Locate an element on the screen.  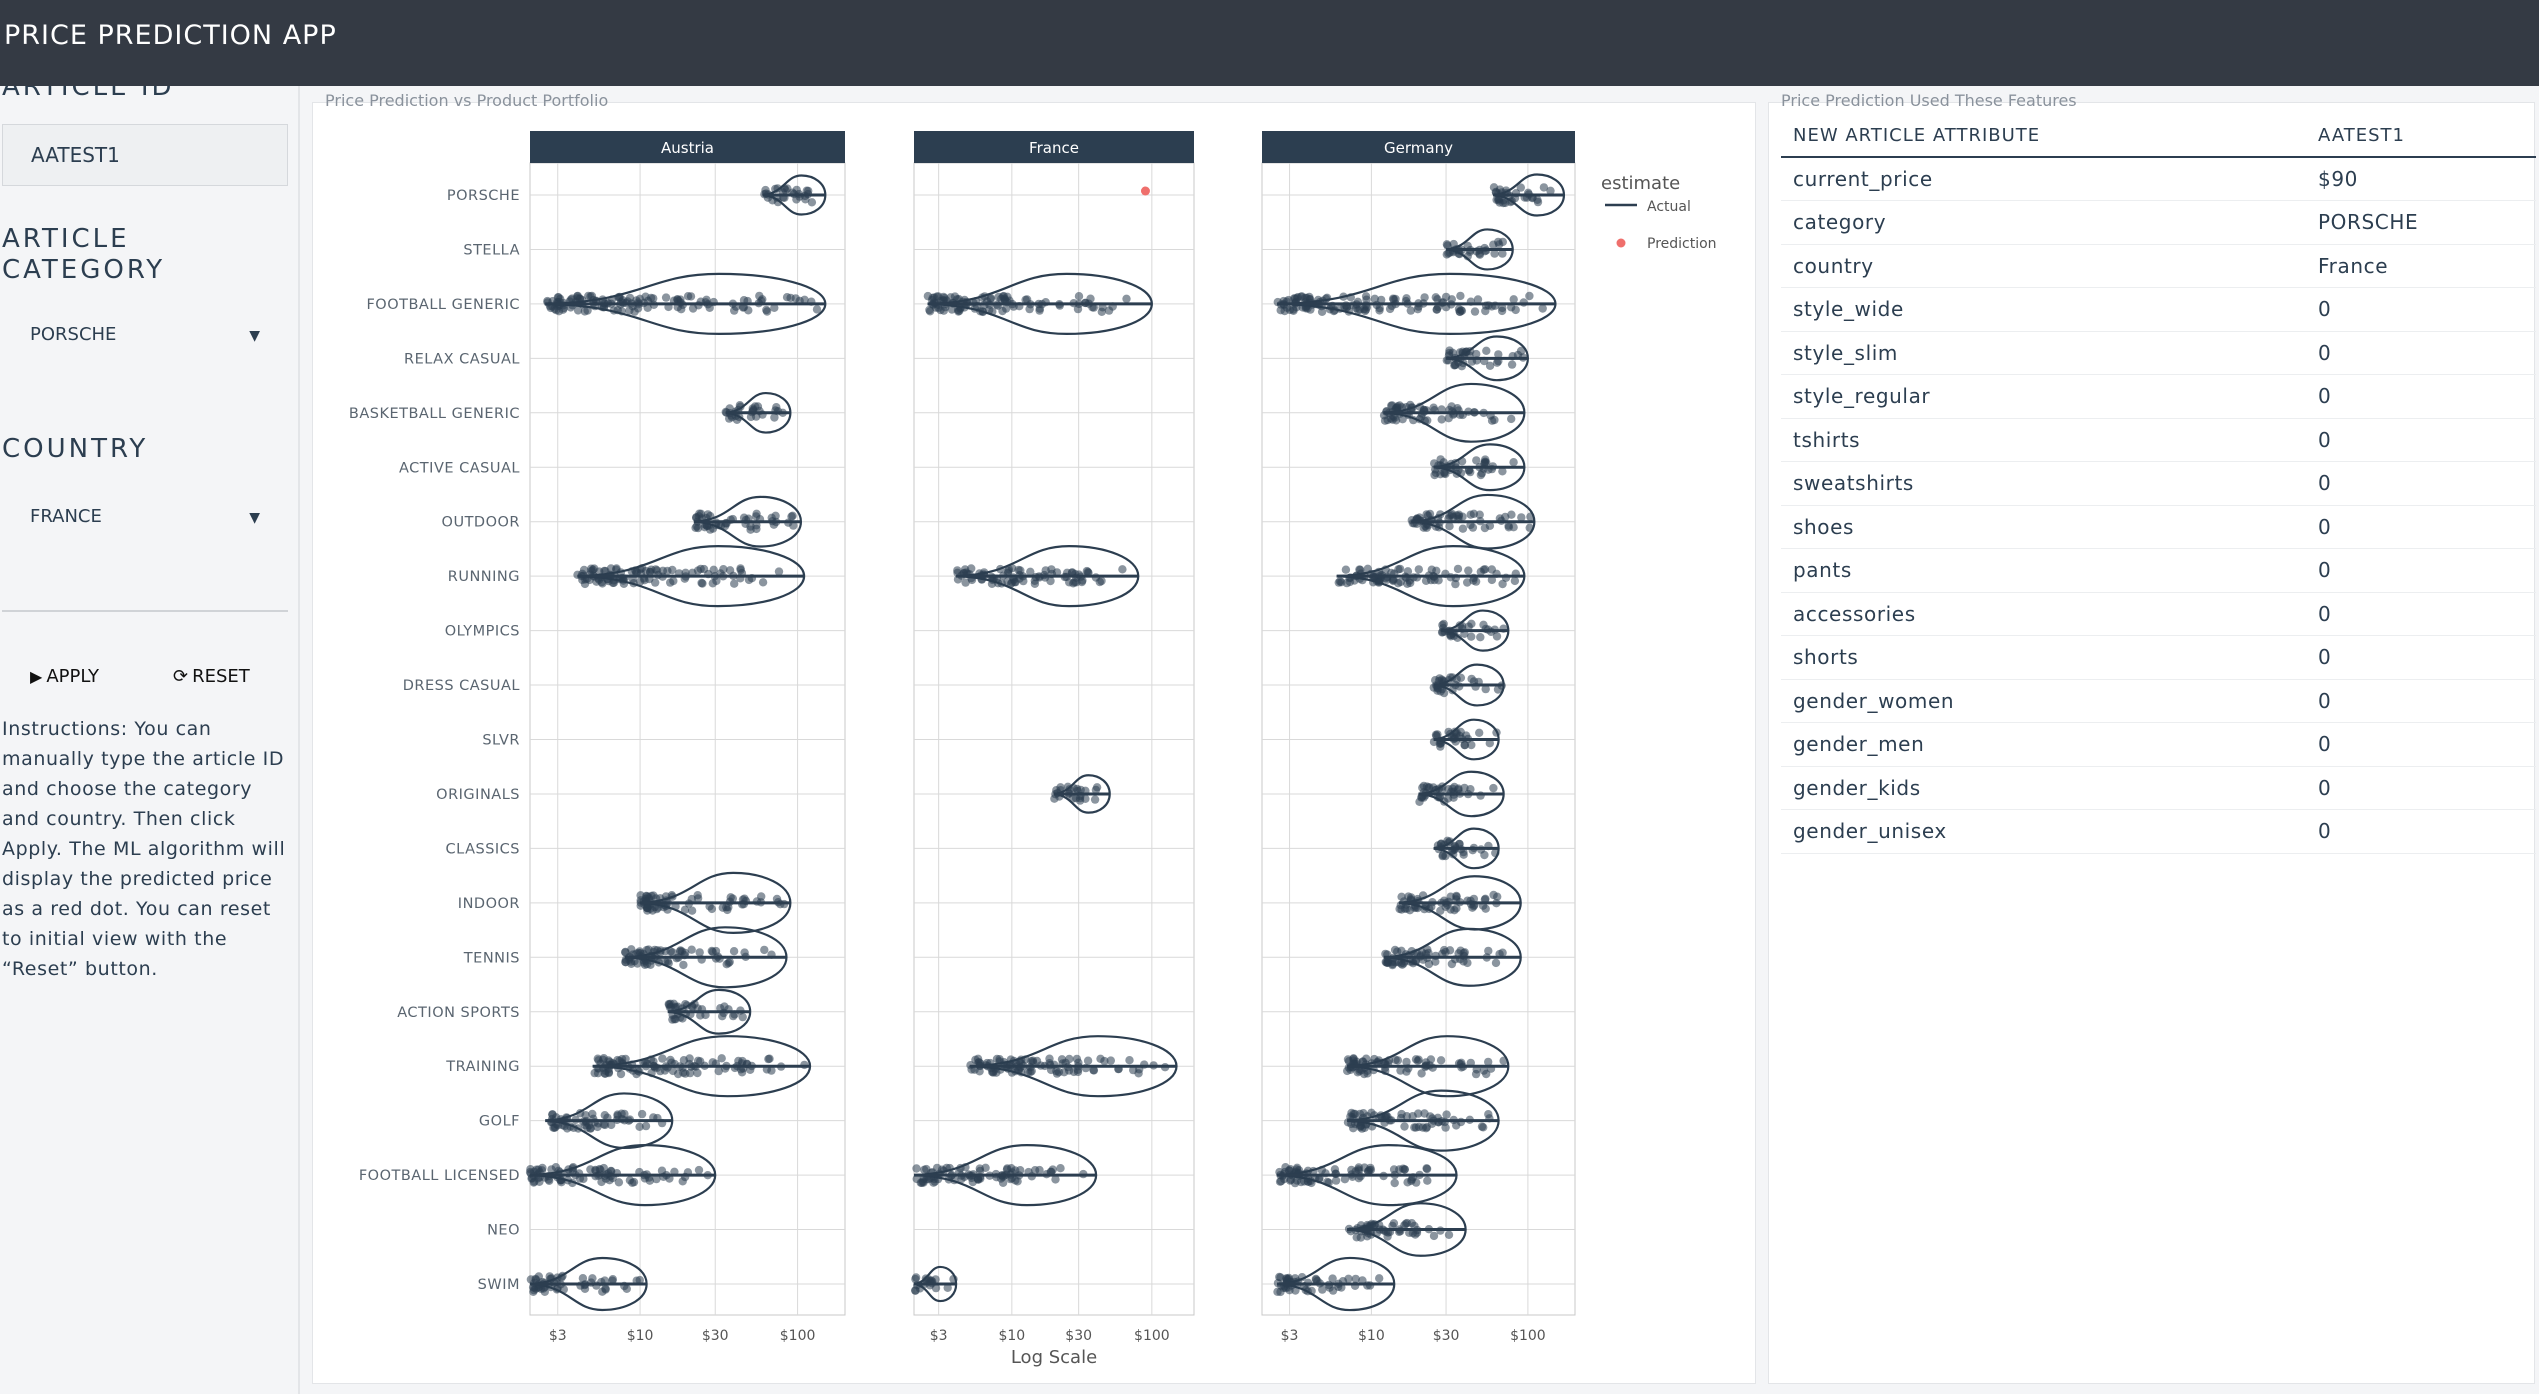
attribute-name-cell: gender_unisex is located at coordinates (2043, 831).